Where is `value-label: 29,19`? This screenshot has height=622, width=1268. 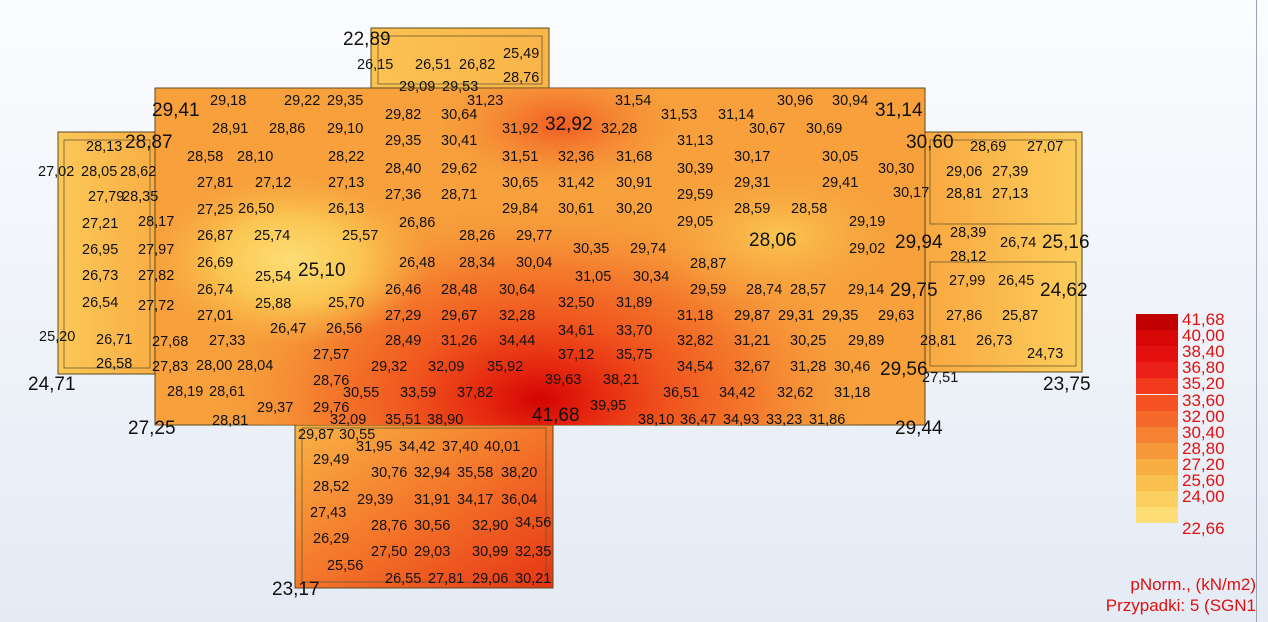 value-label: 29,19 is located at coordinates (867, 222).